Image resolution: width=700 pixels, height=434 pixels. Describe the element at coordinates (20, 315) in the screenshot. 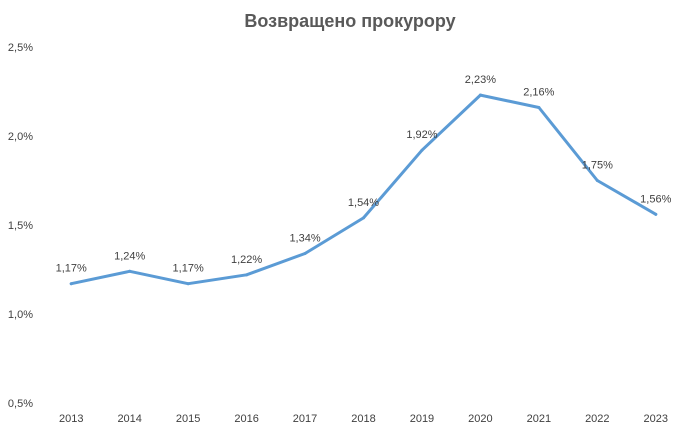

I see `y-tick-label: 1,0%` at that location.